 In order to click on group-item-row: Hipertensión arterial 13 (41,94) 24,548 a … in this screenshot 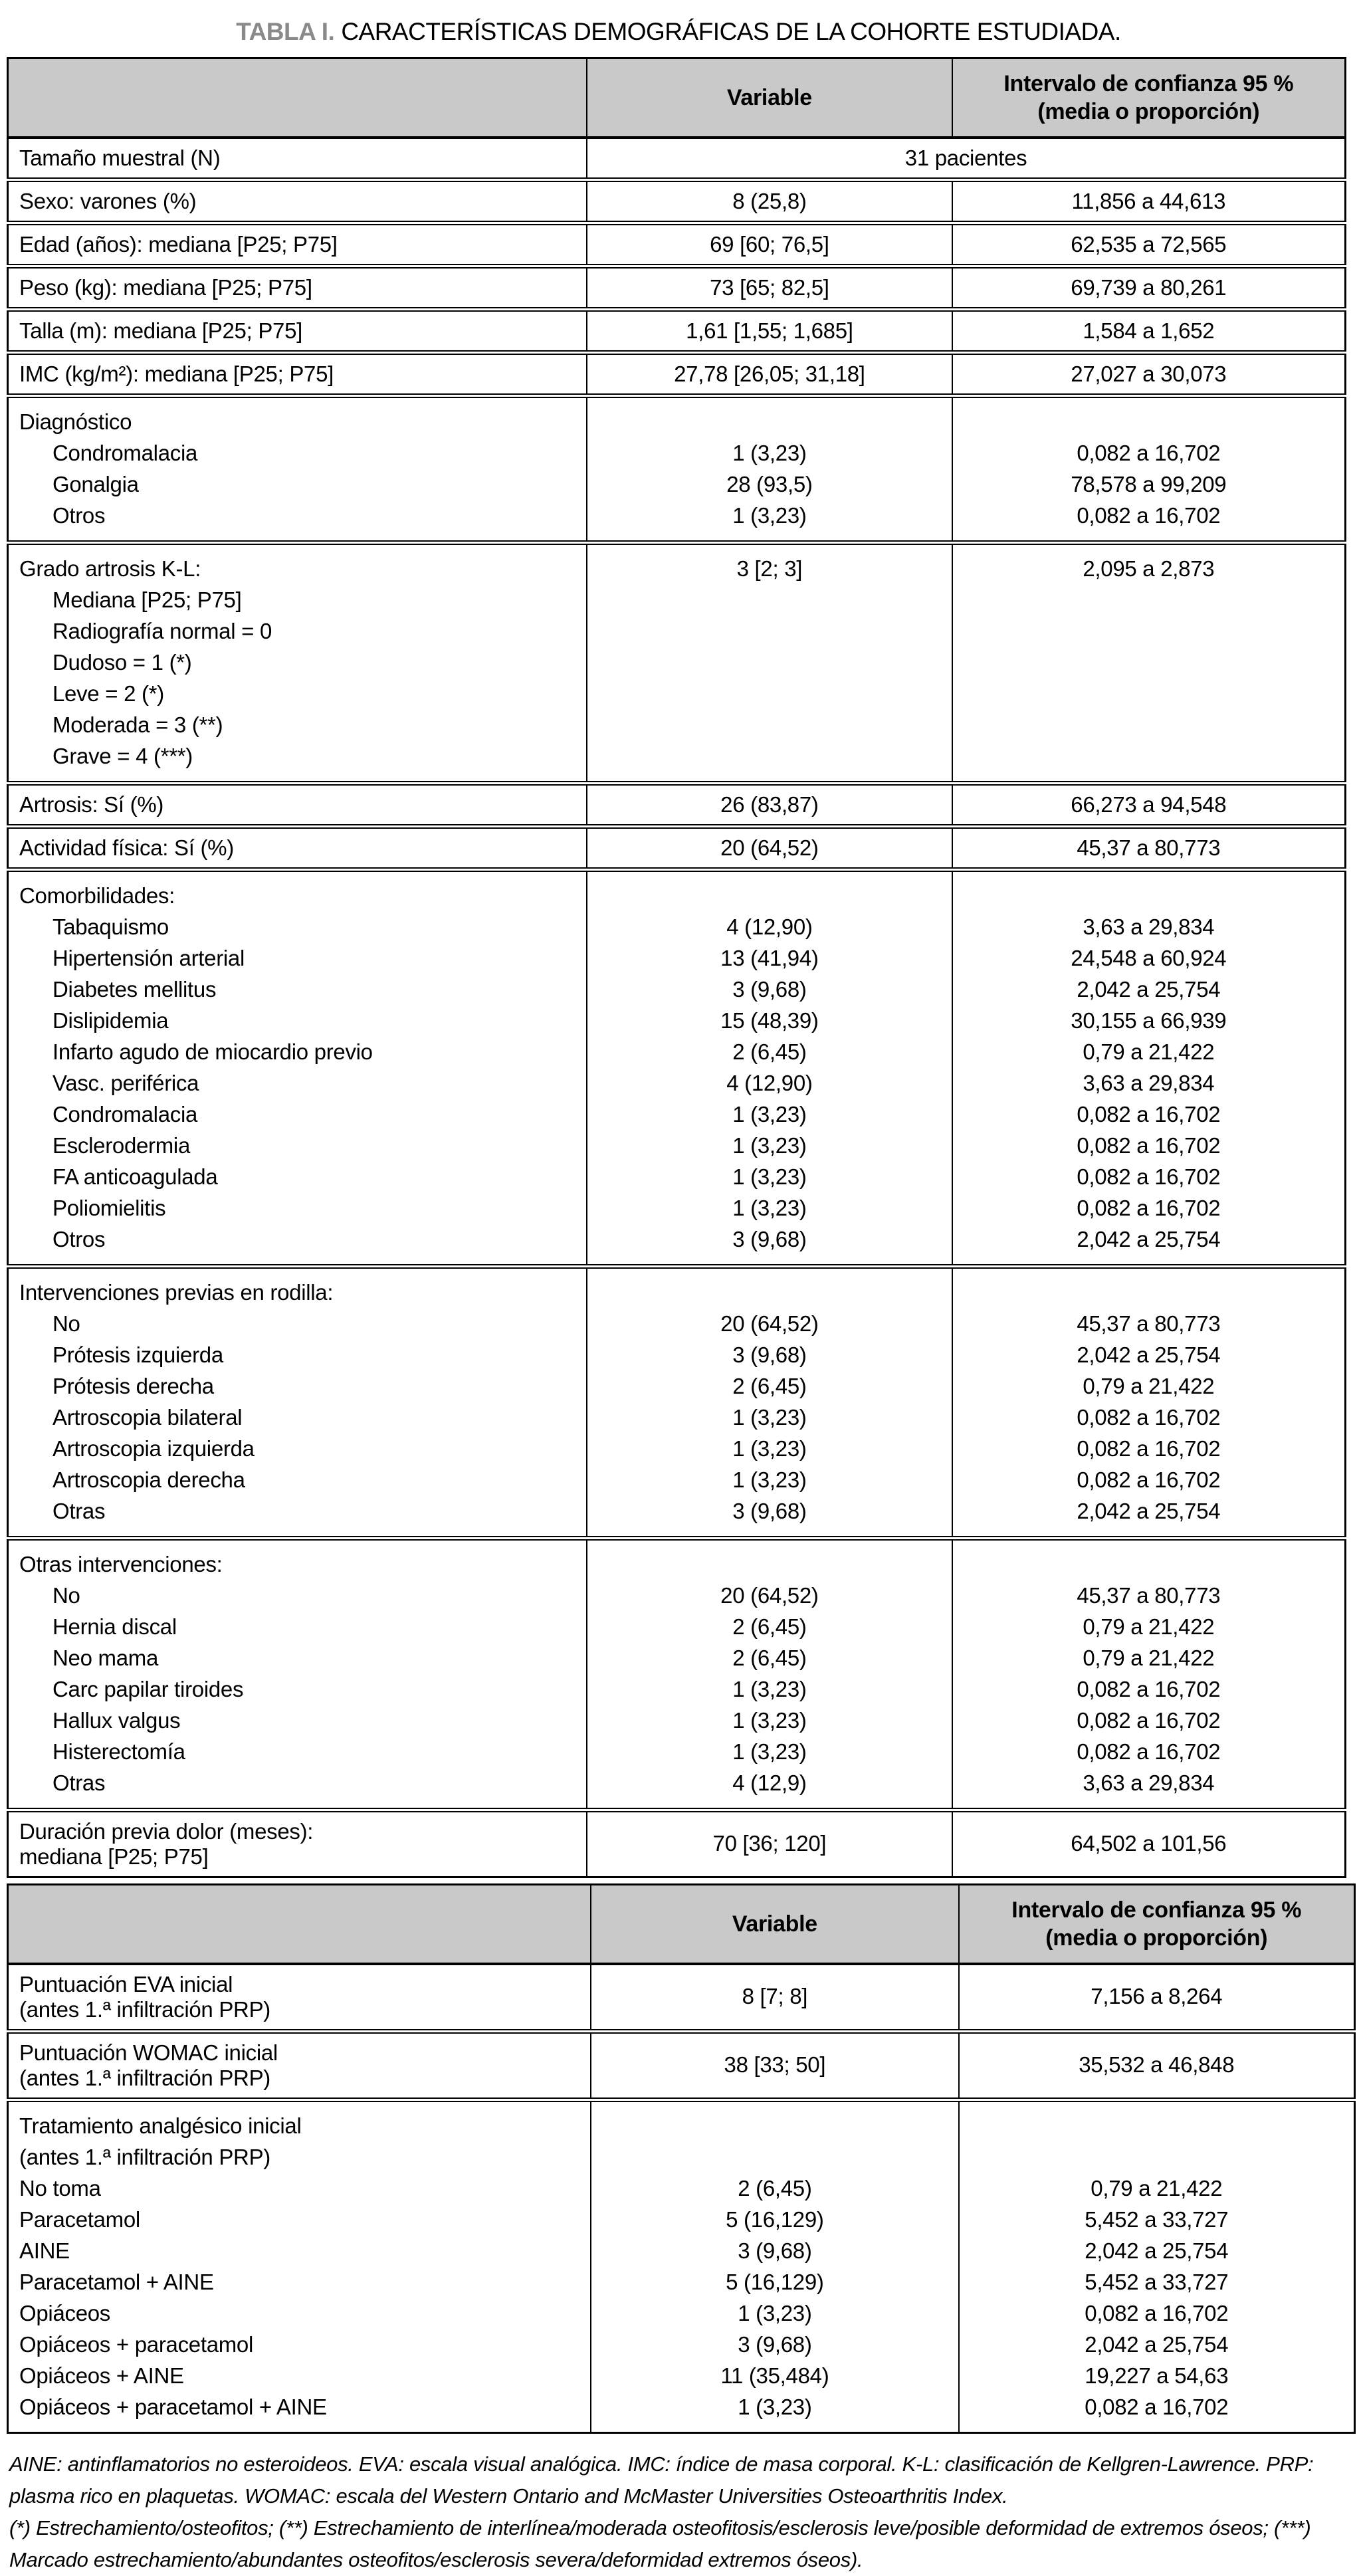, I will do `click(676, 958)`.